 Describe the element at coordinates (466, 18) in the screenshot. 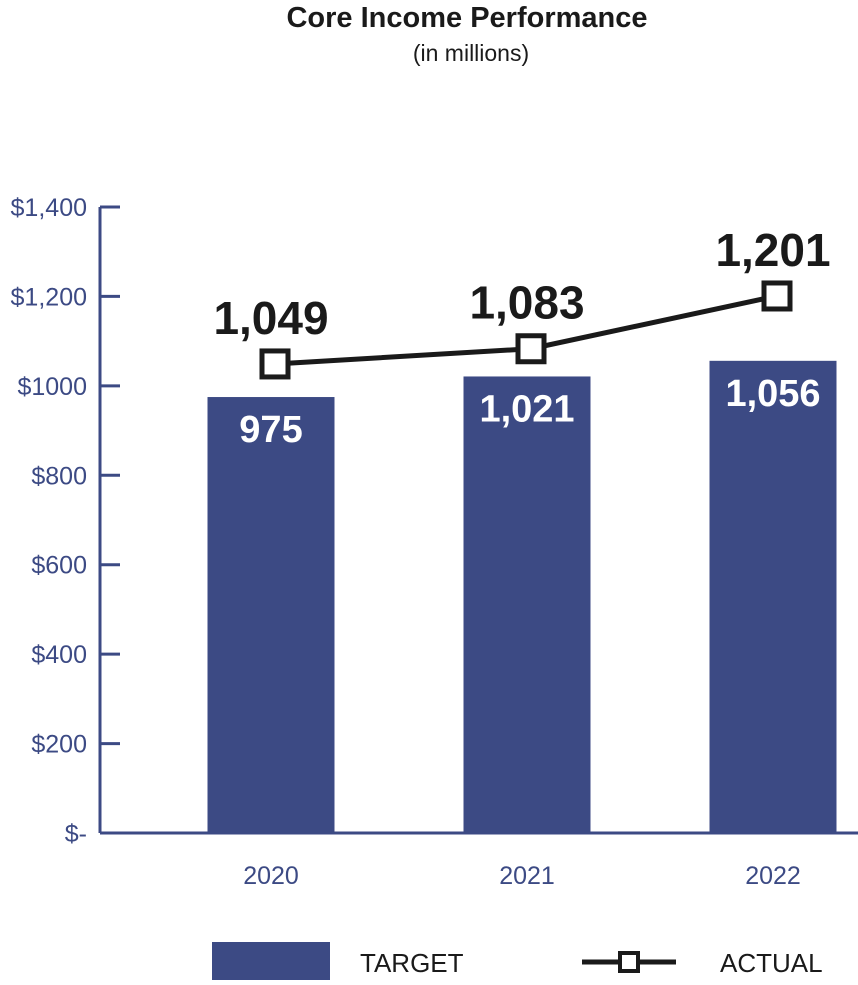

I see `chart-title: Core Income Performance` at that location.